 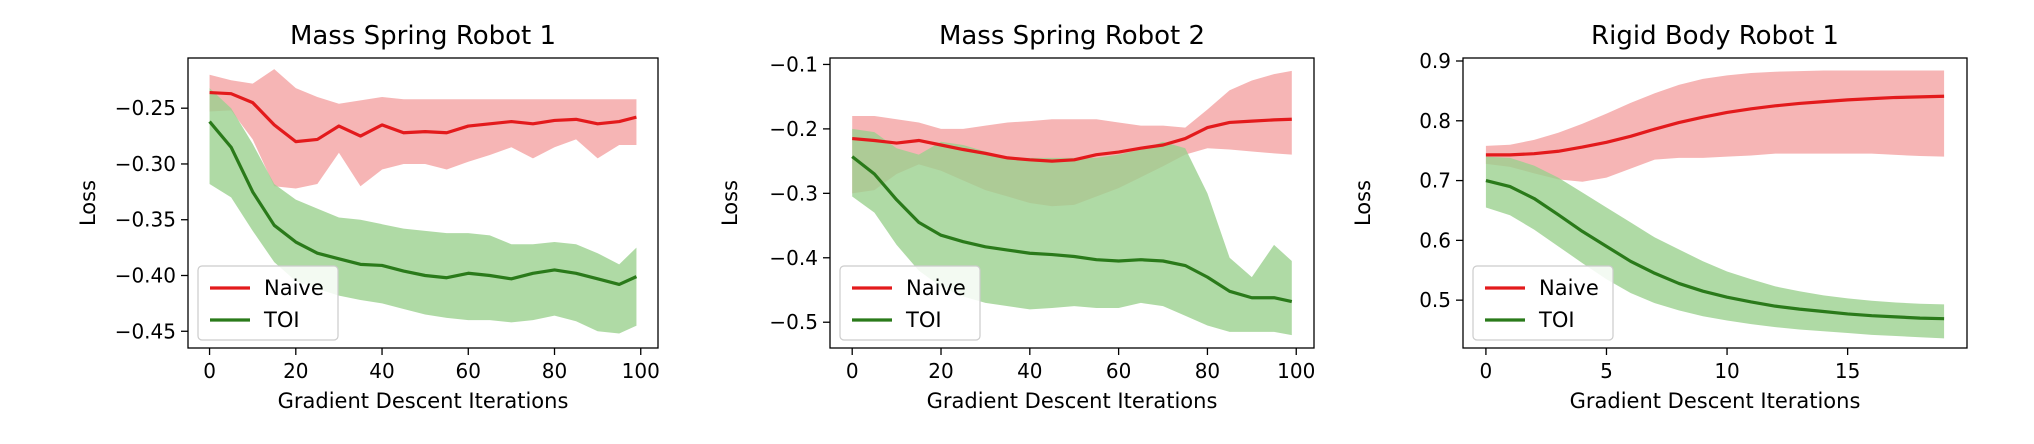 I want to click on y-tick-label: 0.8, so click(x=1435, y=121).